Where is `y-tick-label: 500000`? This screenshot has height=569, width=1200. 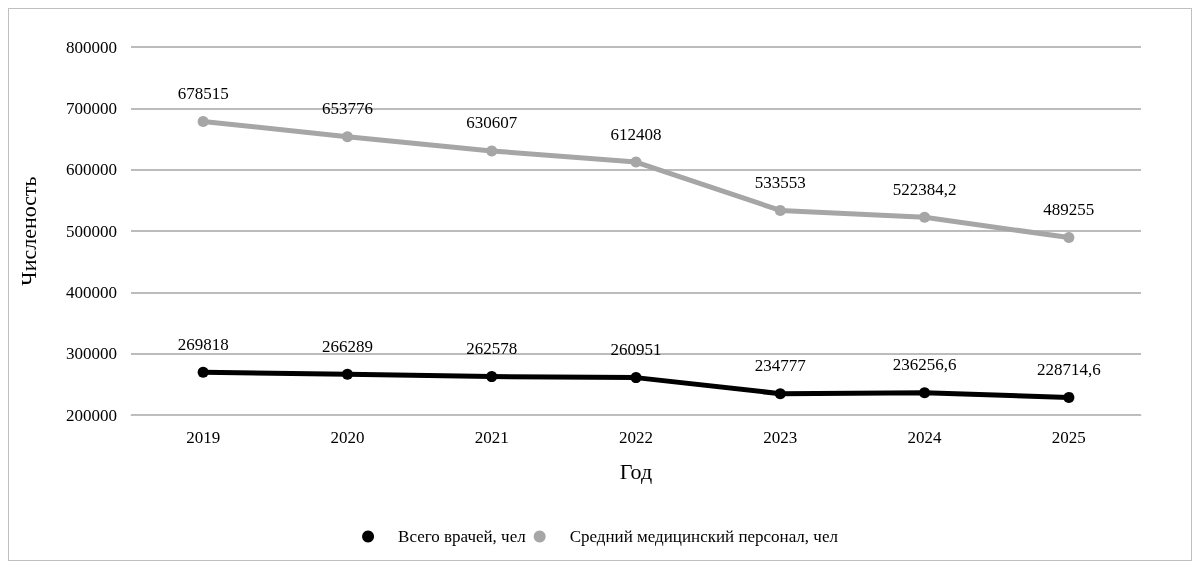
y-tick-label: 500000 is located at coordinates (91, 231).